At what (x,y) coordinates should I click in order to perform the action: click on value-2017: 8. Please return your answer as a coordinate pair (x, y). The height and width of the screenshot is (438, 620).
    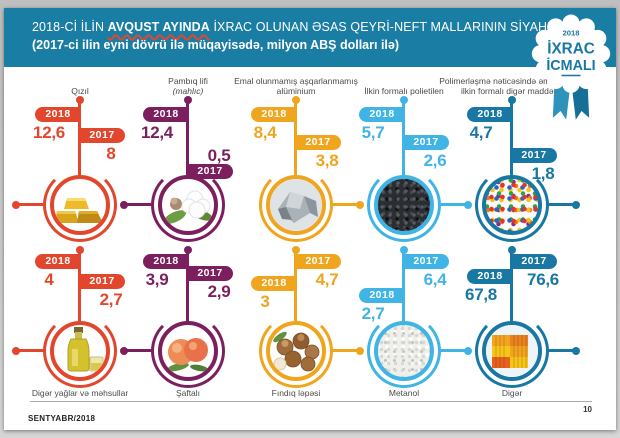
    Looking at the image, I should click on (111, 153).